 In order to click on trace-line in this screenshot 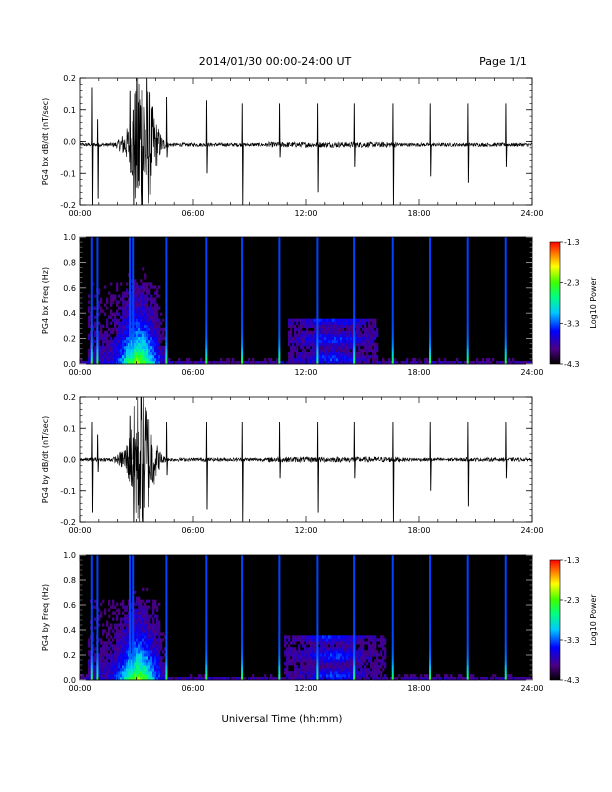, I will do `click(306, 459)`.